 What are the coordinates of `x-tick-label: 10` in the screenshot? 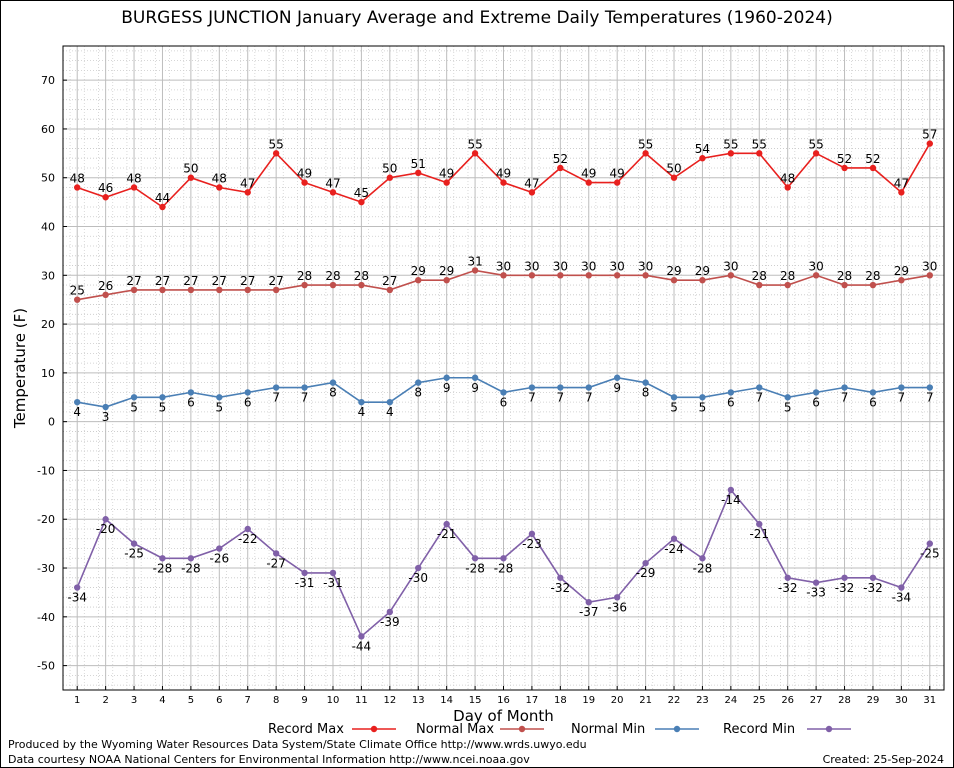 It's located at (333, 700).